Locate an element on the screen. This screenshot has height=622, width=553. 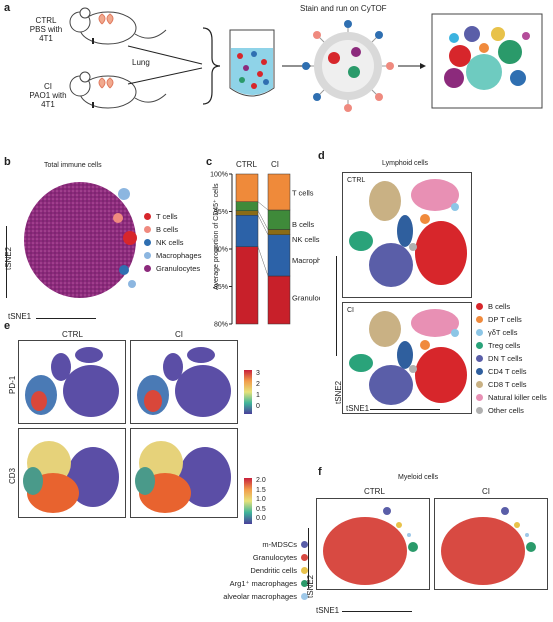
tsne-cd3-ctrl is located at coordinates (72, 473).